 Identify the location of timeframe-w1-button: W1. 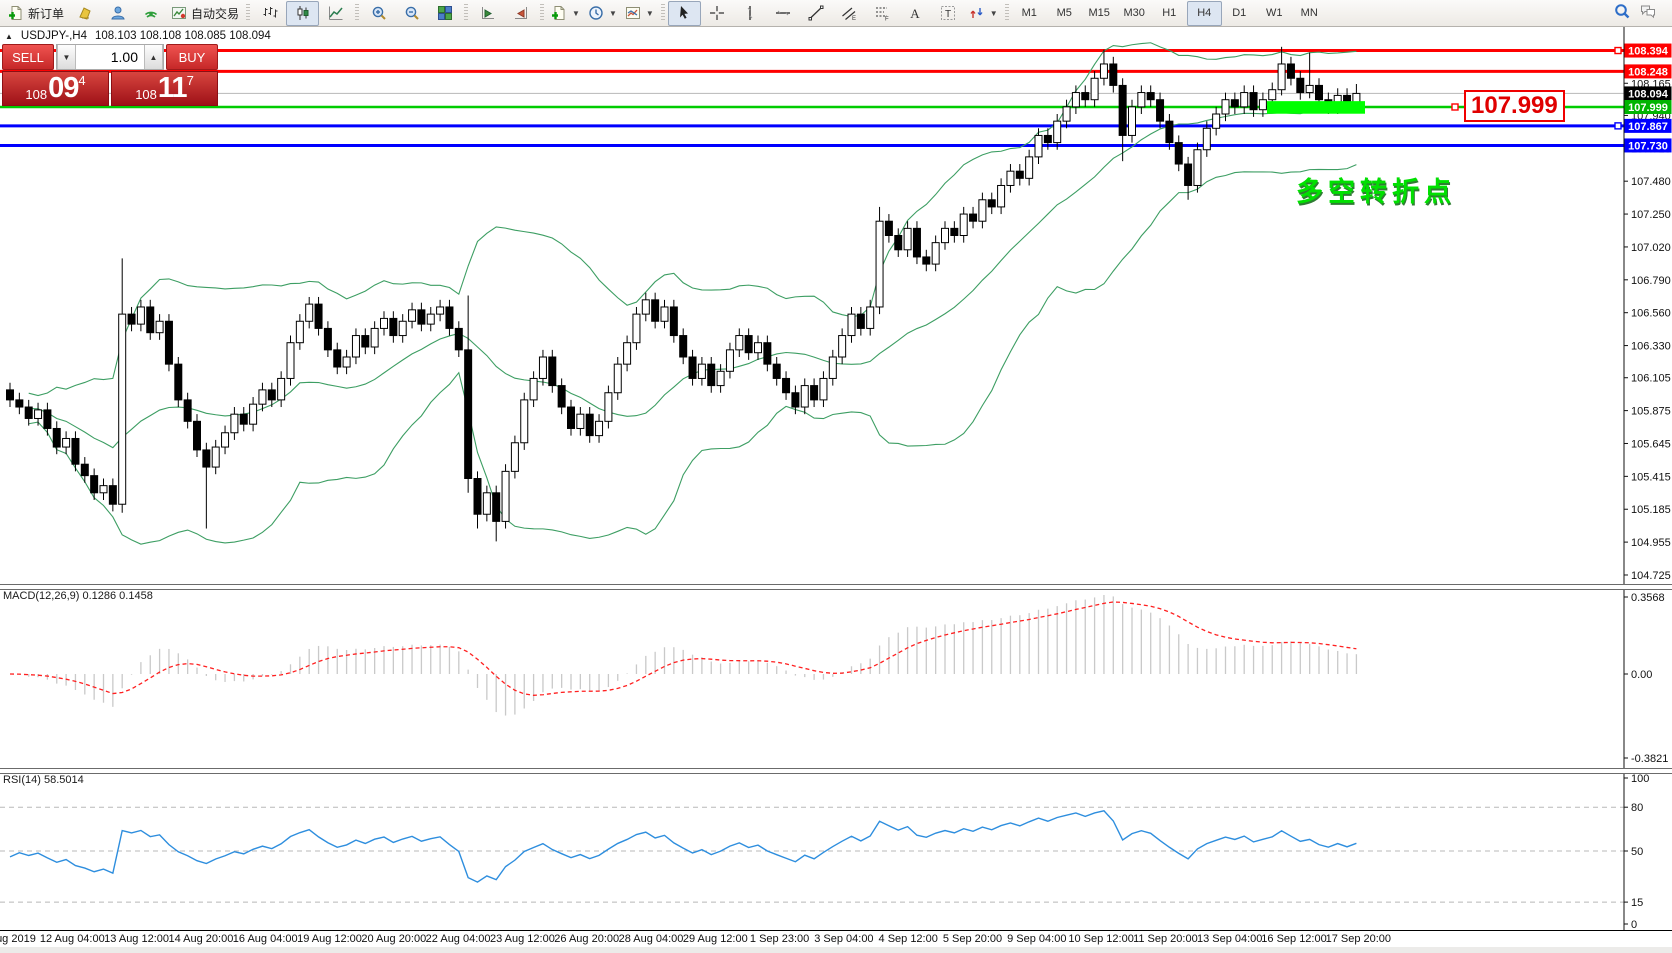
(1274, 13).